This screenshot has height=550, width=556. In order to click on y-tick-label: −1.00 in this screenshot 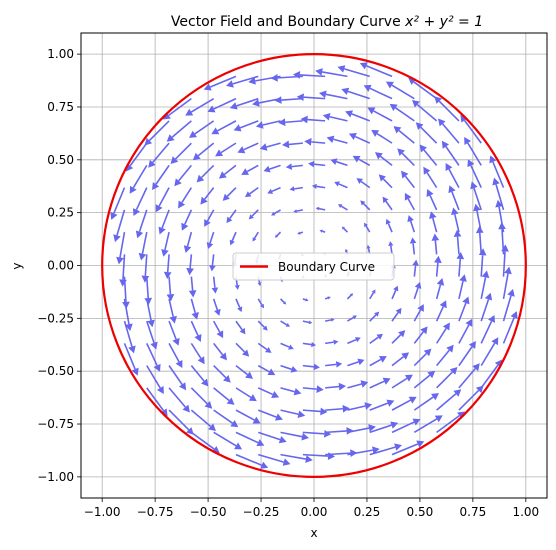, I will do `click(55, 477)`.